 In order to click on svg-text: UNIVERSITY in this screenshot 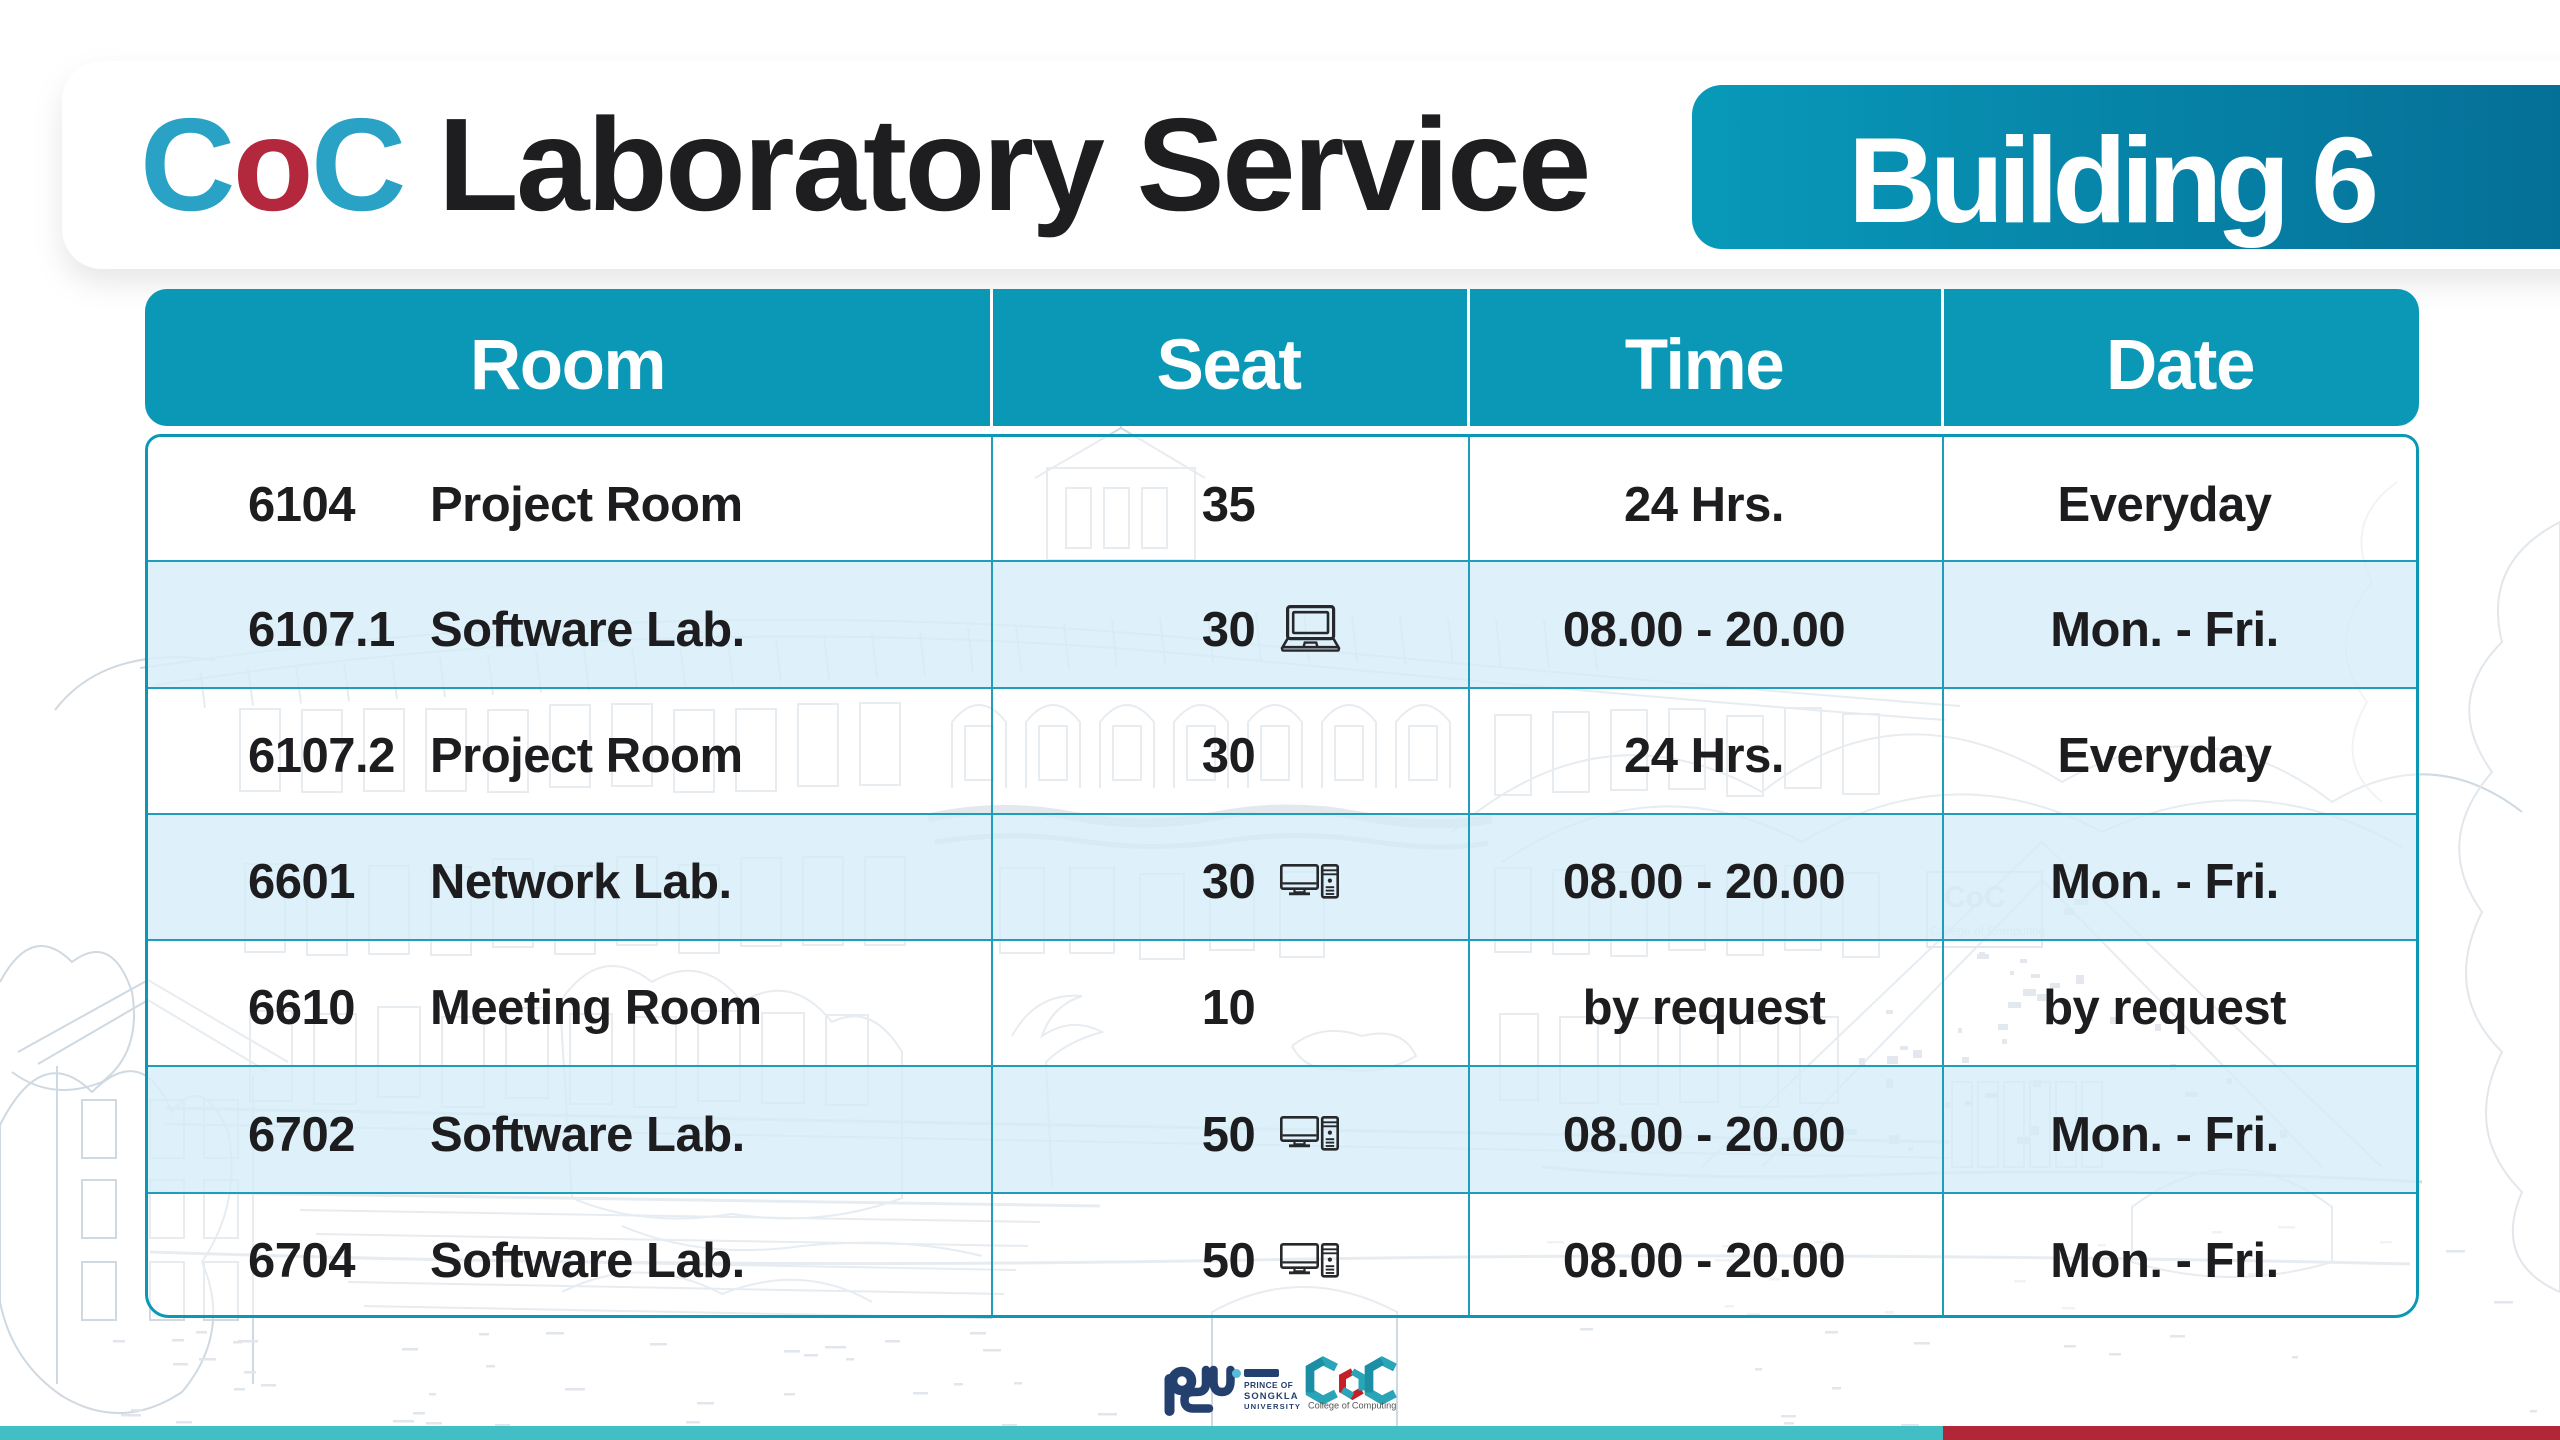, I will do `click(1272, 1406)`.